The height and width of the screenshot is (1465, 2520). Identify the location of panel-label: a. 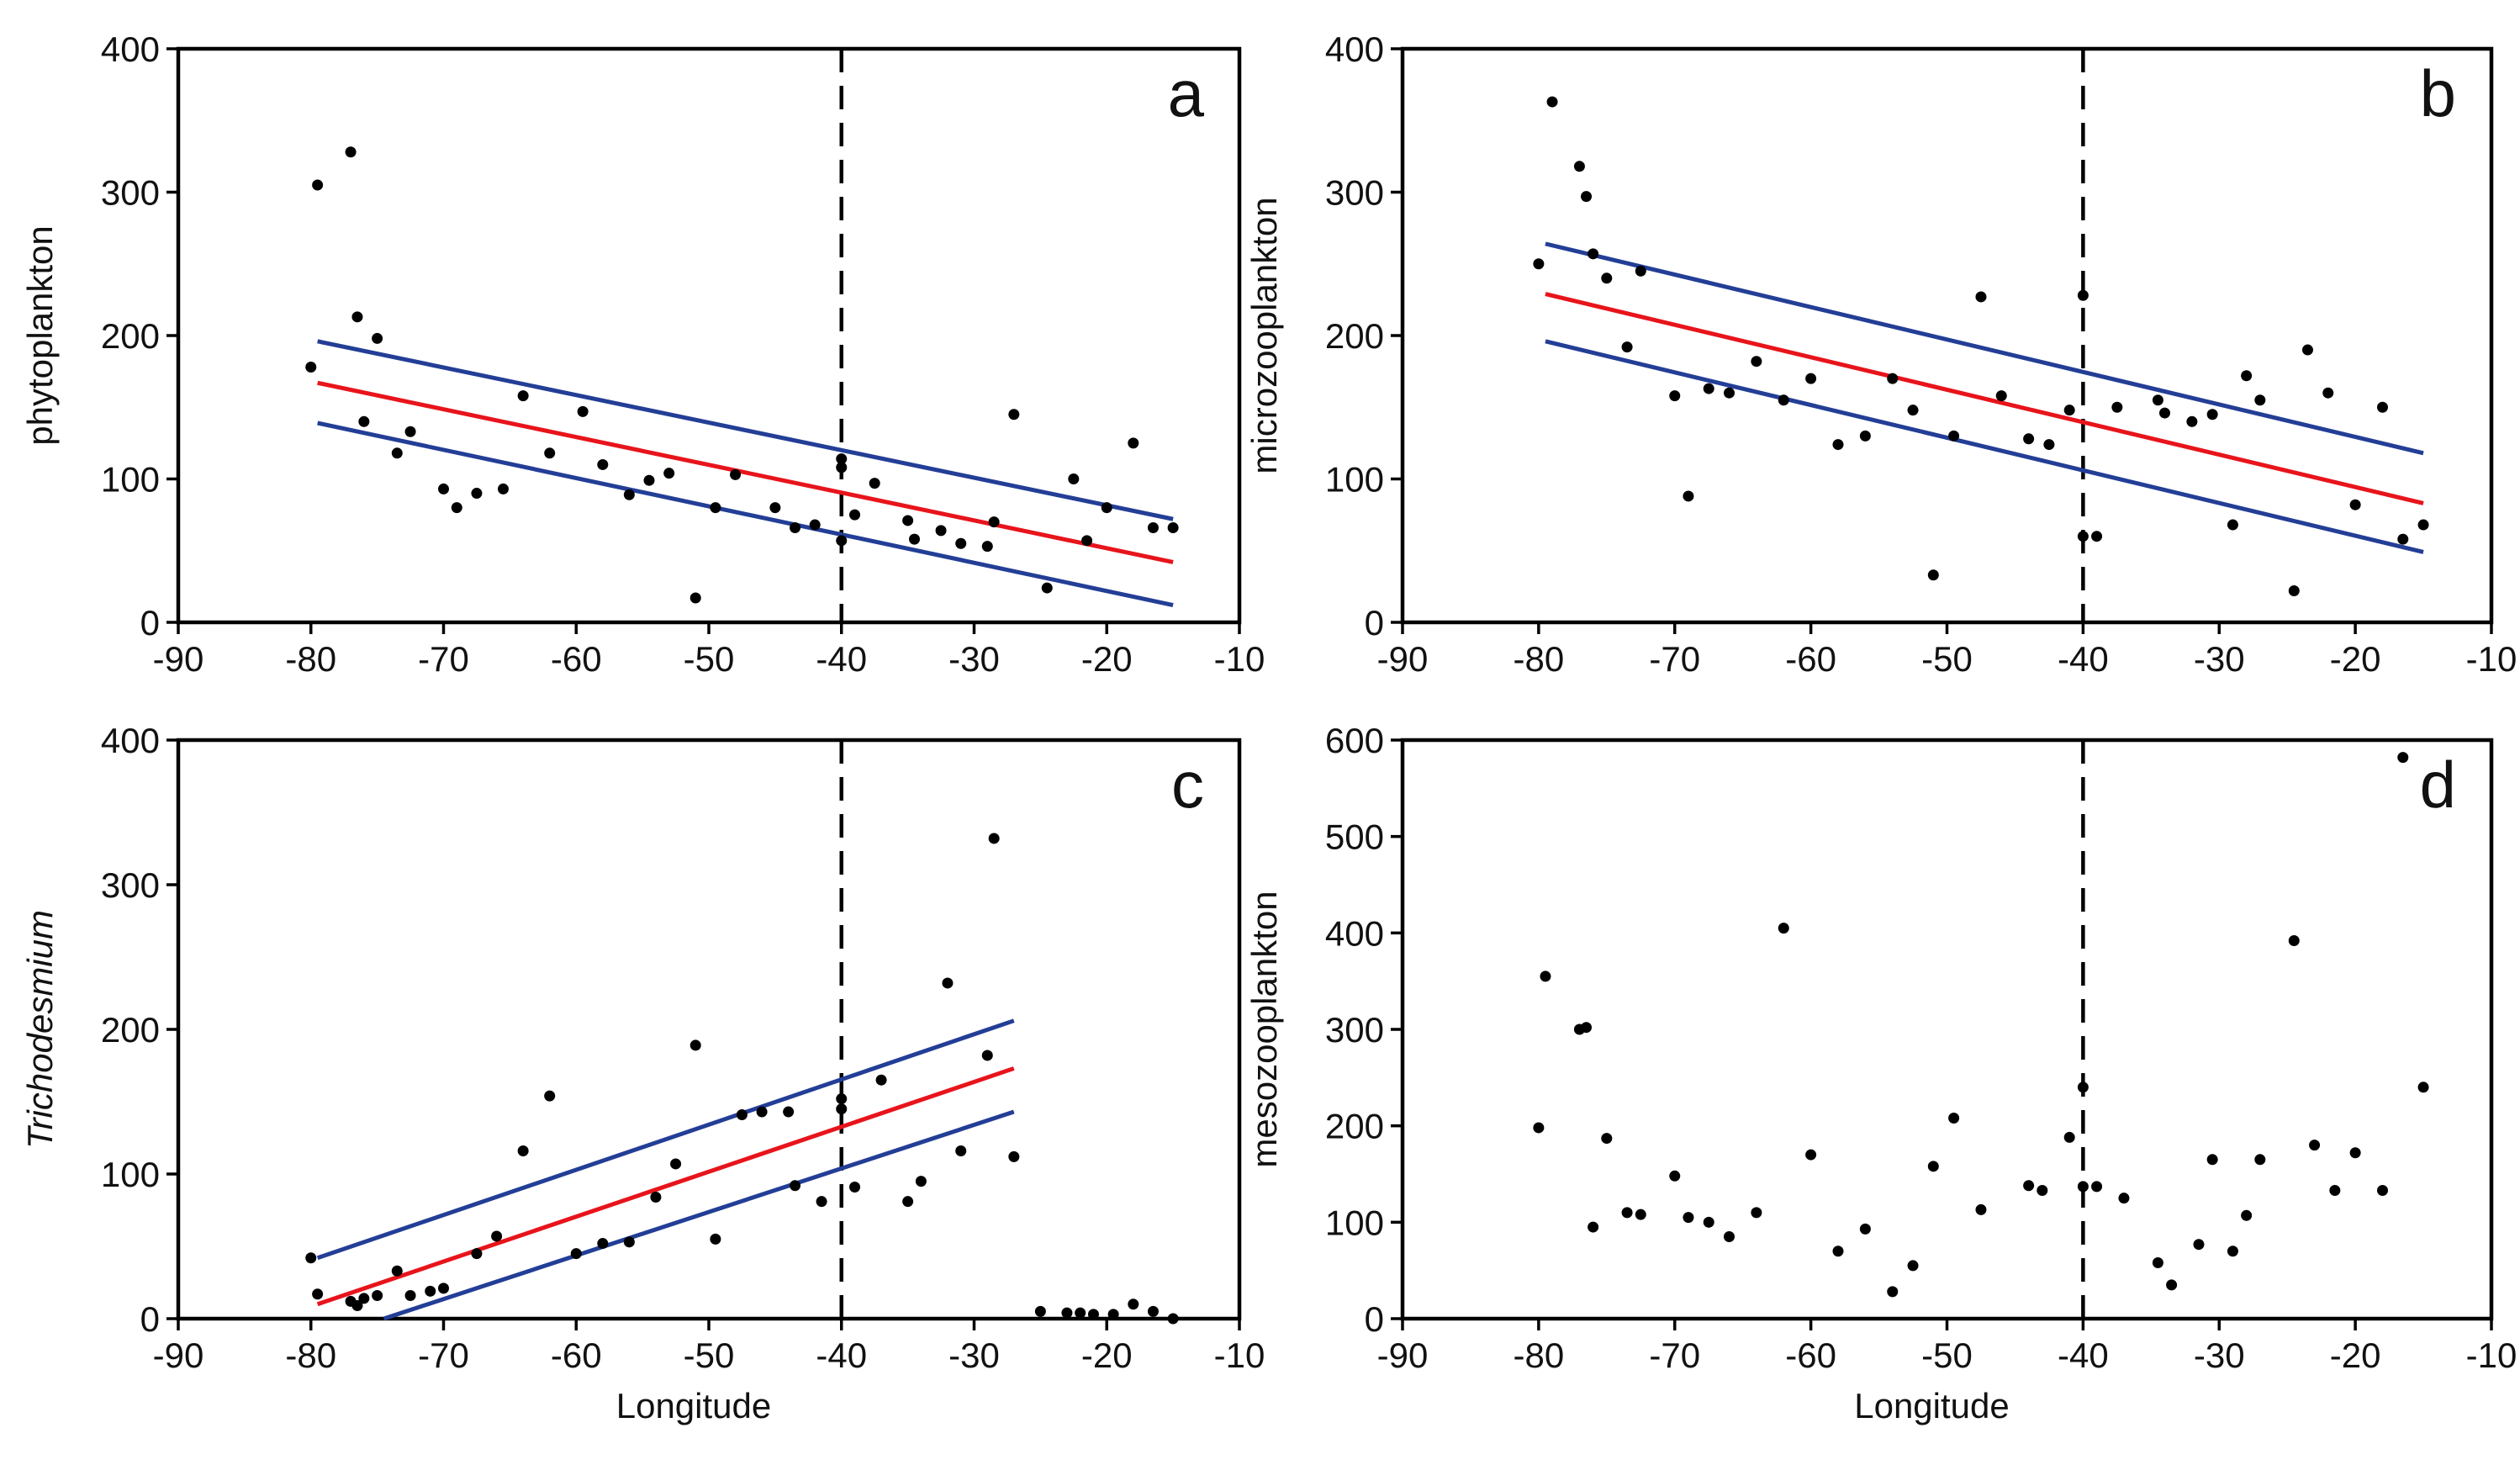
(1187, 93).